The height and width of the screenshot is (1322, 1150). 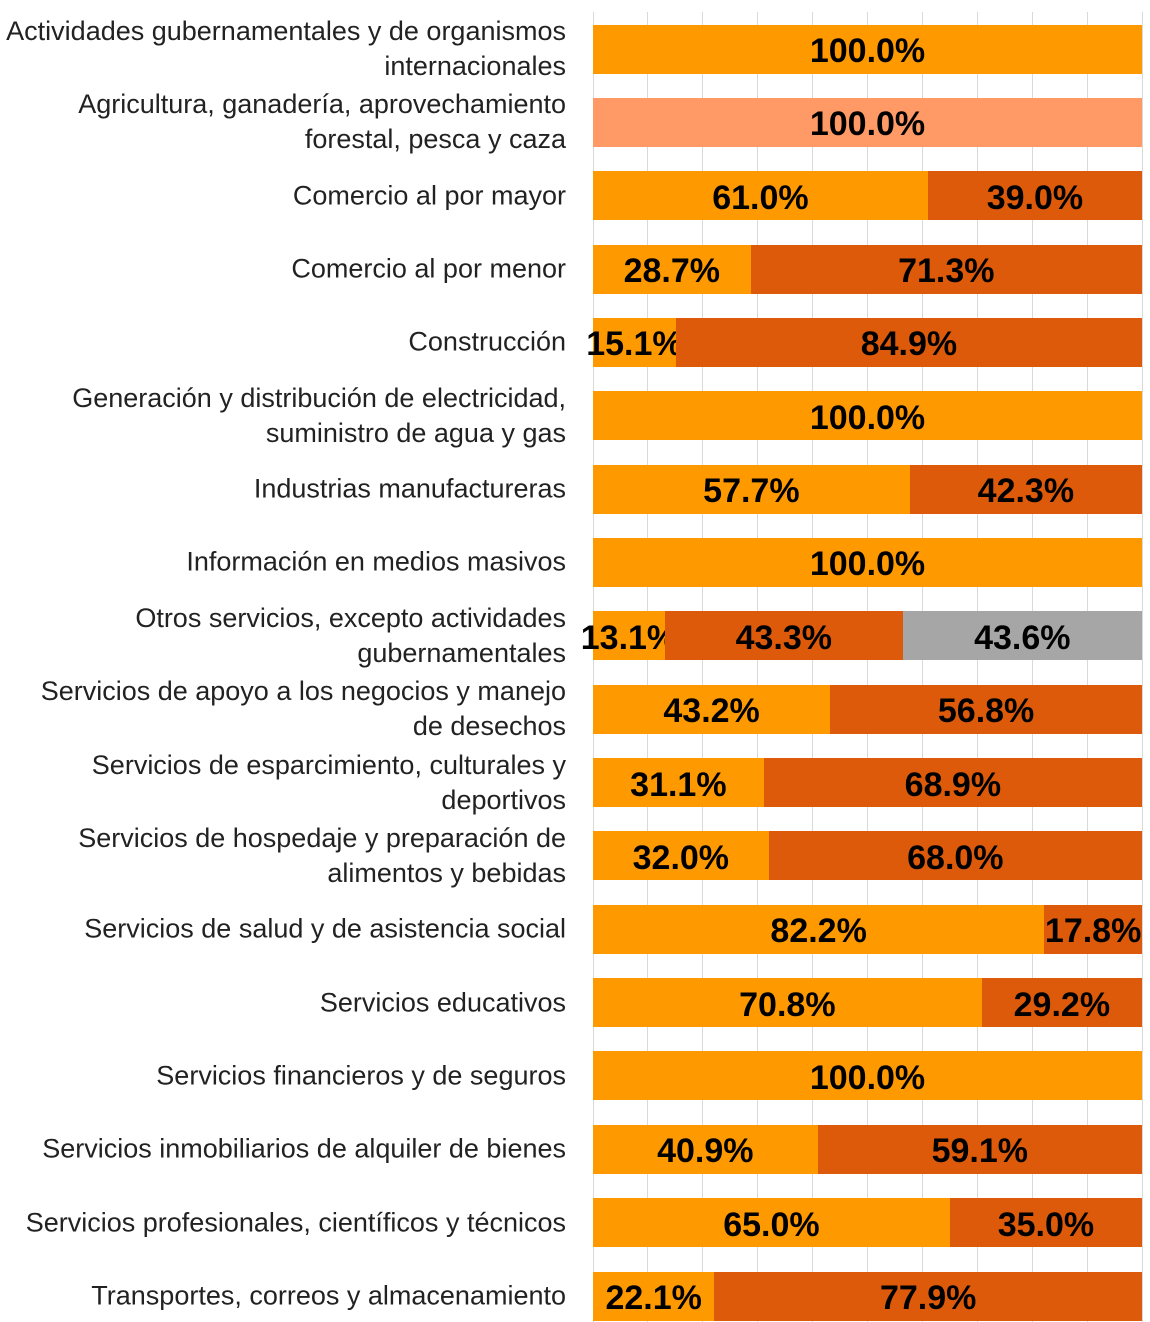 I want to click on category-label: Transportes, correos y almacenamiento, so click(x=328, y=1295).